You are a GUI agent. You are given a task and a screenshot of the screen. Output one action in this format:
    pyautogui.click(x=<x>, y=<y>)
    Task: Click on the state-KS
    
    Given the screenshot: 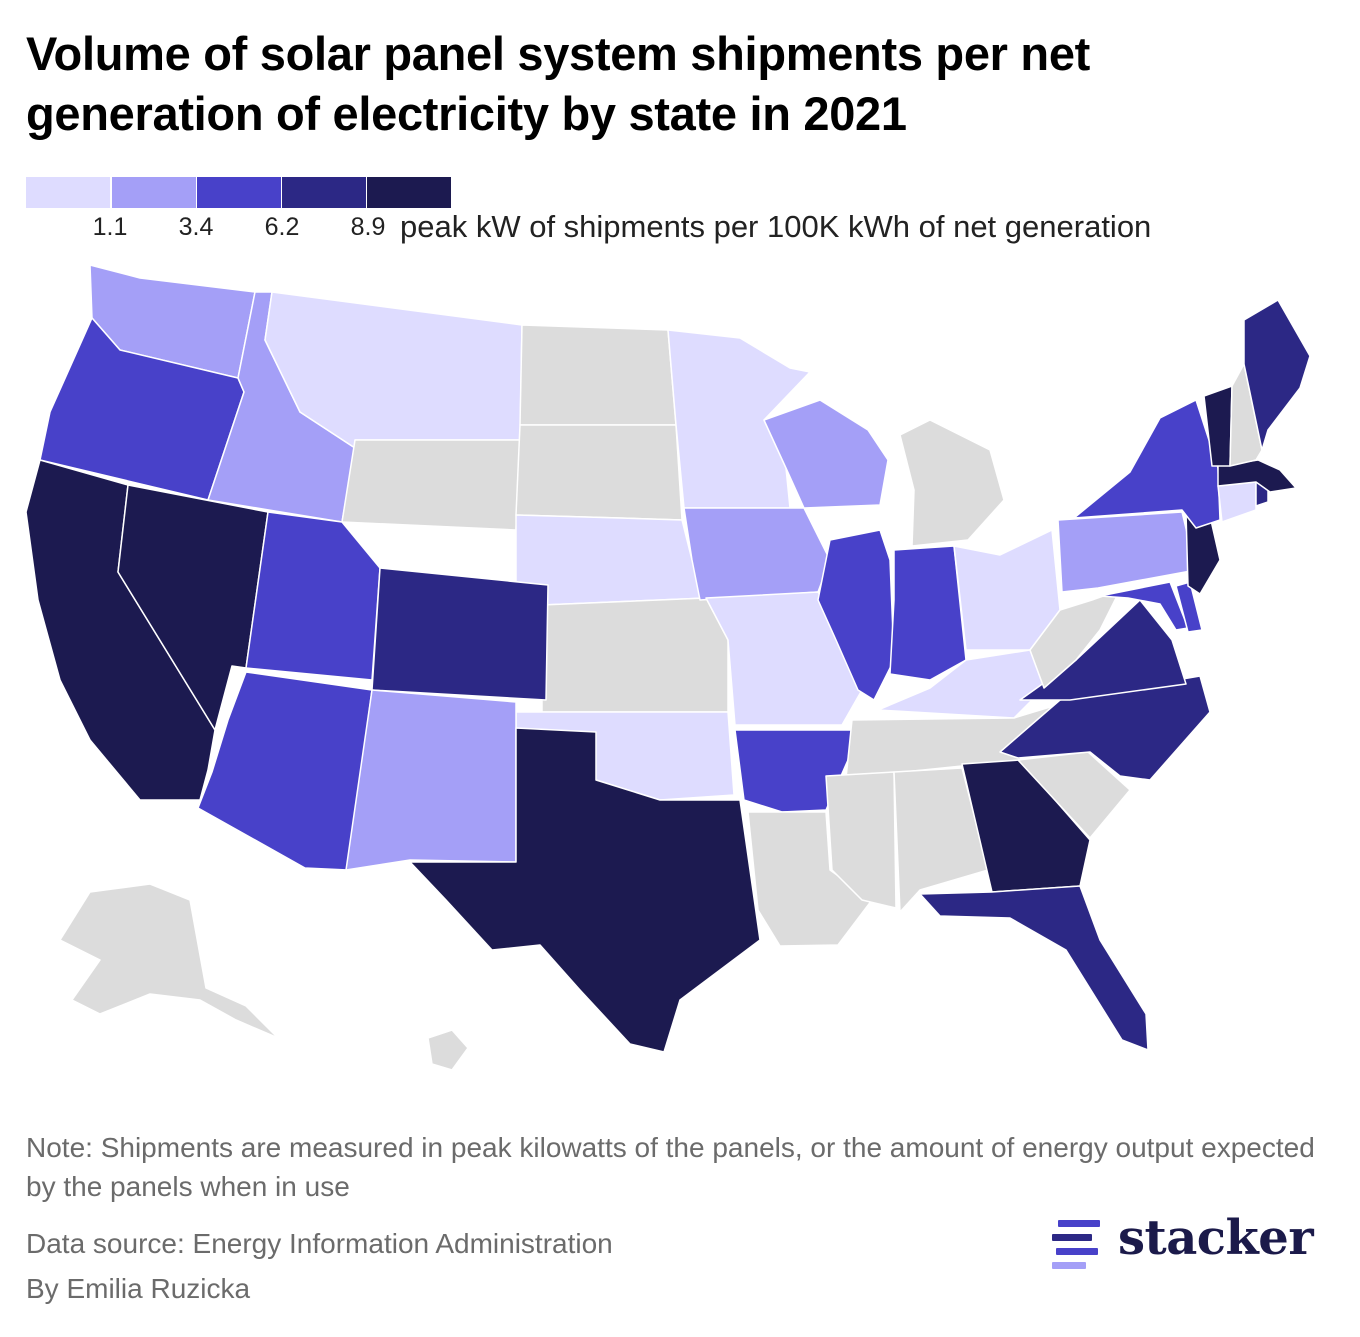 What is the action you would take?
    pyautogui.click(x=635, y=655)
    